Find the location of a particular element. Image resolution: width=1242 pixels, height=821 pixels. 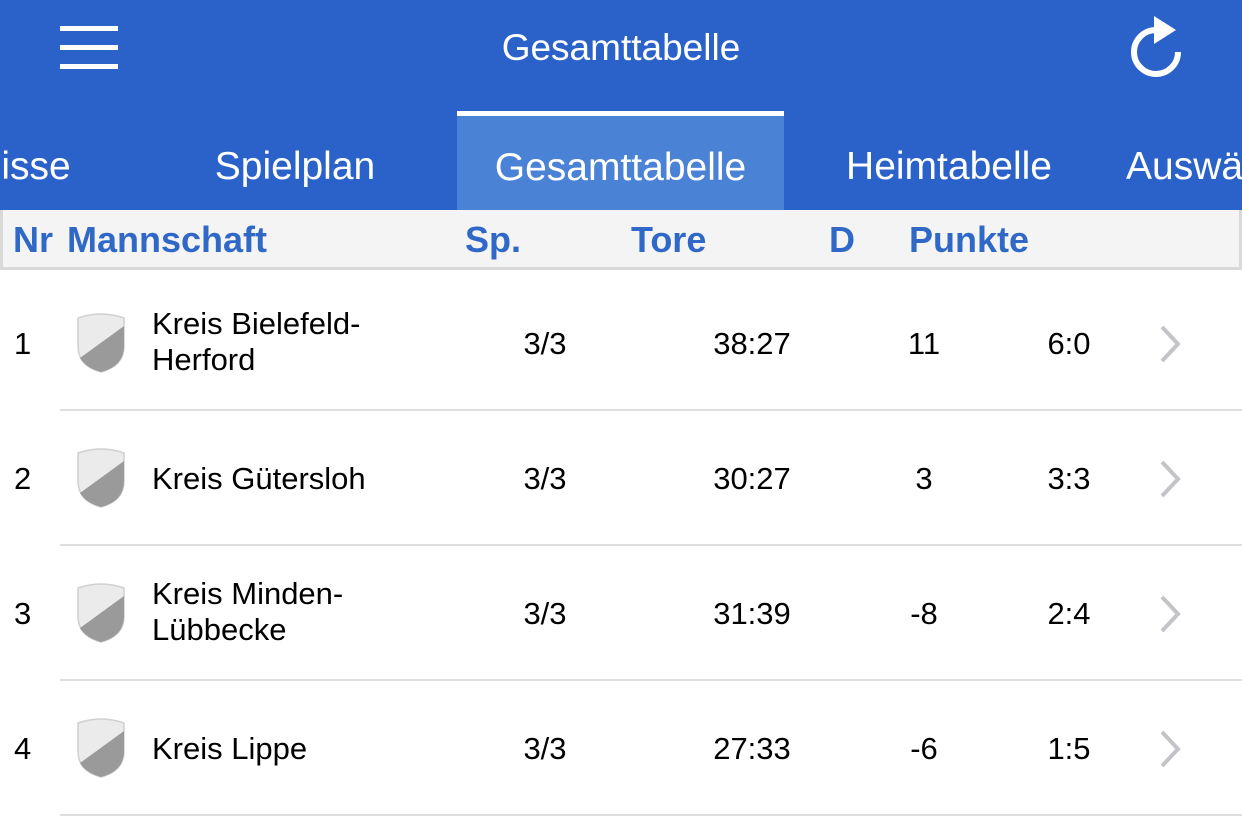

goal-difference: 3 is located at coordinates (924, 478).